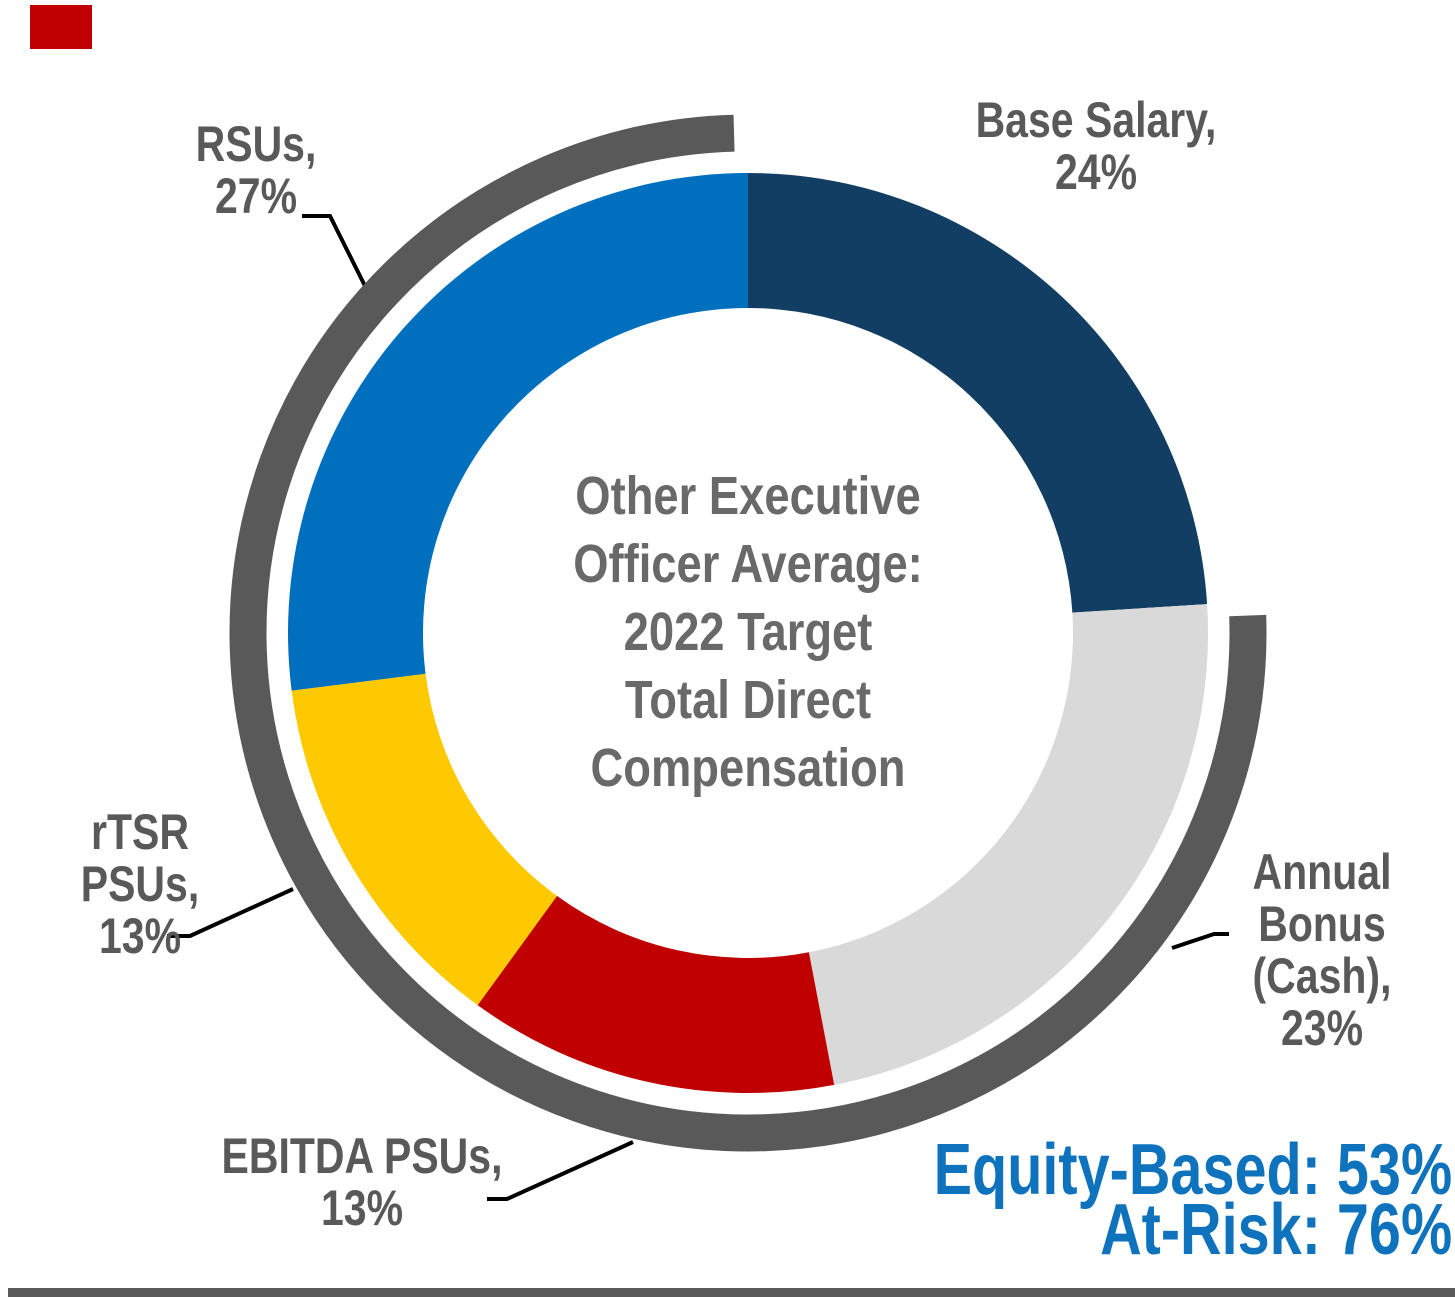 The width and height of the screenshot is (1455, 1297). Describe the element at coordinates (362, 1182) in the screenshot. I see `callout-ebitda-psus: EBITDA PSUs, 13%` at that location.